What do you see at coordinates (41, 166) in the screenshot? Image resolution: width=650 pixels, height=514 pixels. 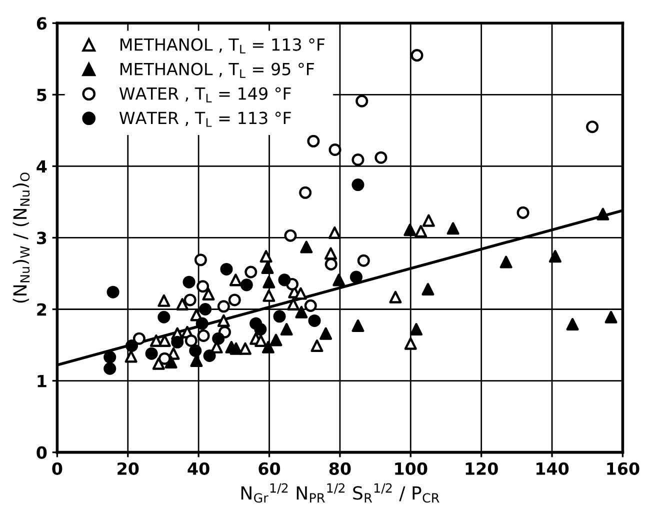 I see `y-tick-label: 4` at bounding box center [41, 166].